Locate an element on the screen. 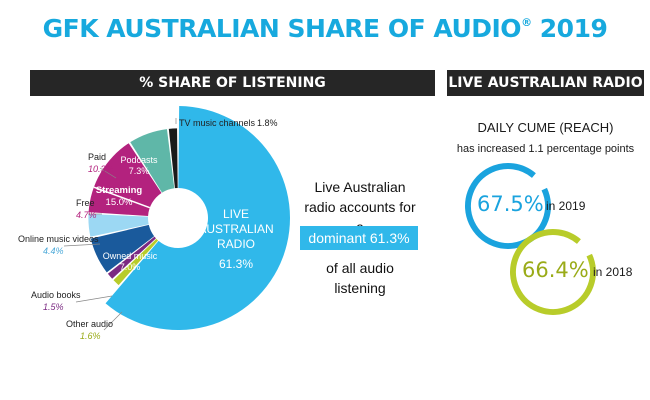 This screenshot has height=400, width=650. title-year: 2019 is located at coordinates (573, 28).